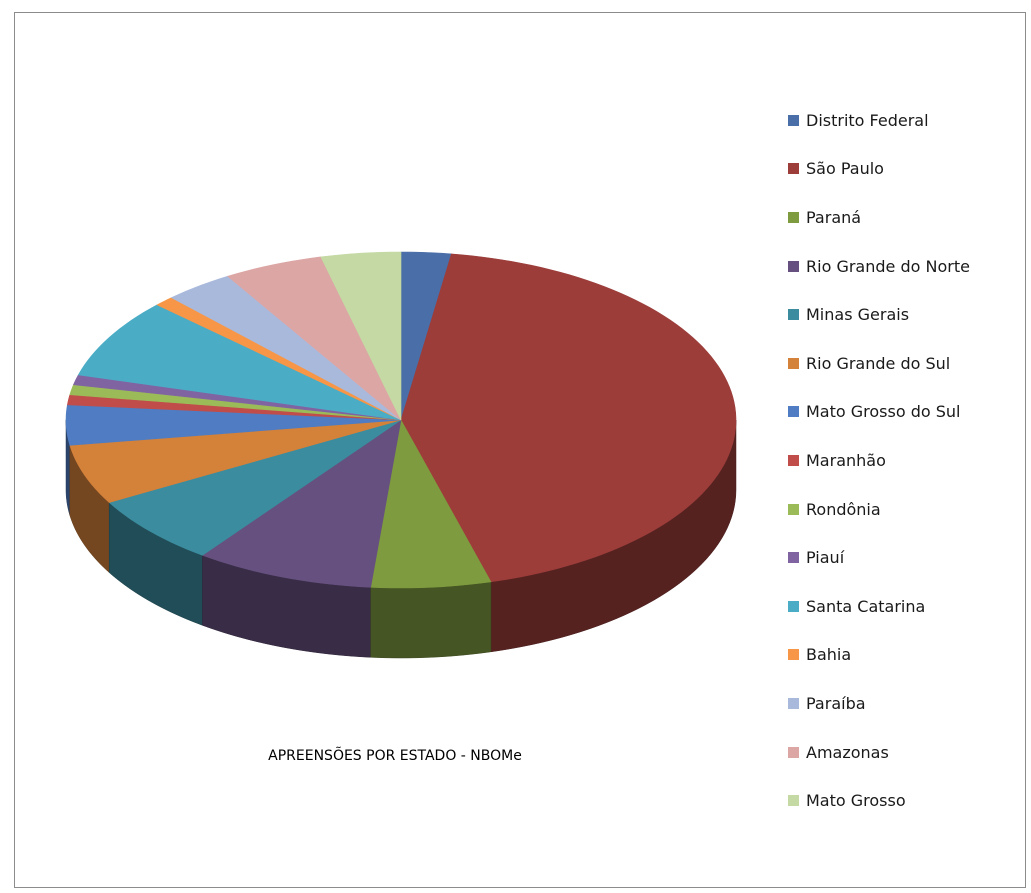 The width and height of the screenshot is (1031, 893). What do you see at coordinates (431, 504) in the screenshot?
I see `pie-slice-parana` at bounding box center [431, 504].